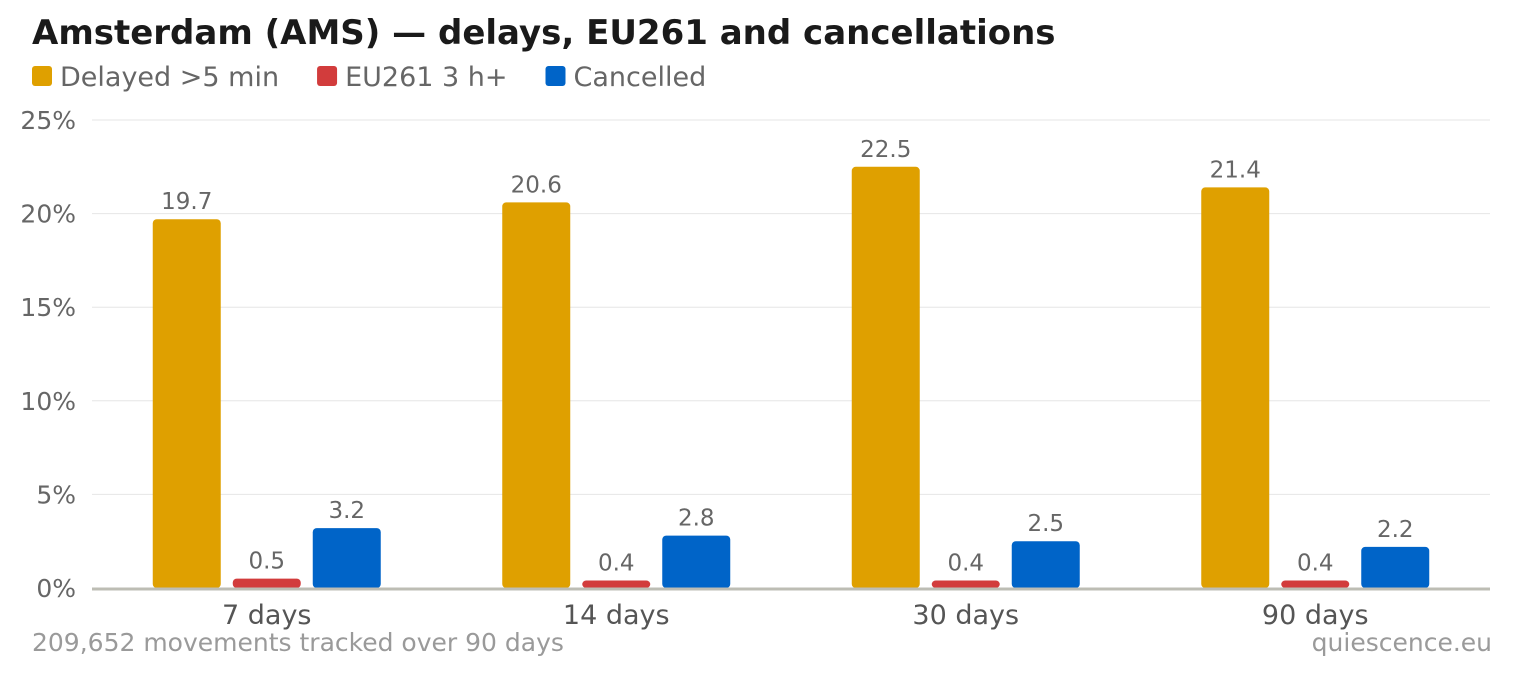  What do you see at coordinates (48, 120) in the screenshot?
I see `y-tick-label: 25%` at bounding box center [48, 120].